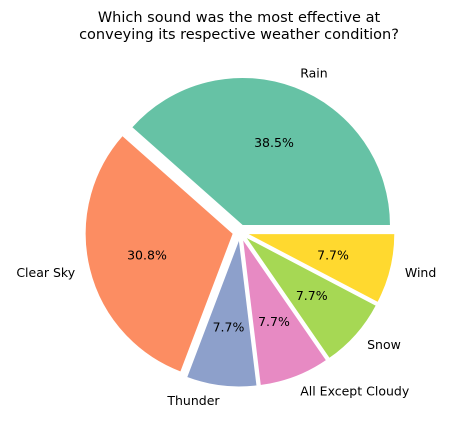 The height and width of the screenshot is (427, 450). I want to click on category-label-wind: Wind, so click(420, 272).